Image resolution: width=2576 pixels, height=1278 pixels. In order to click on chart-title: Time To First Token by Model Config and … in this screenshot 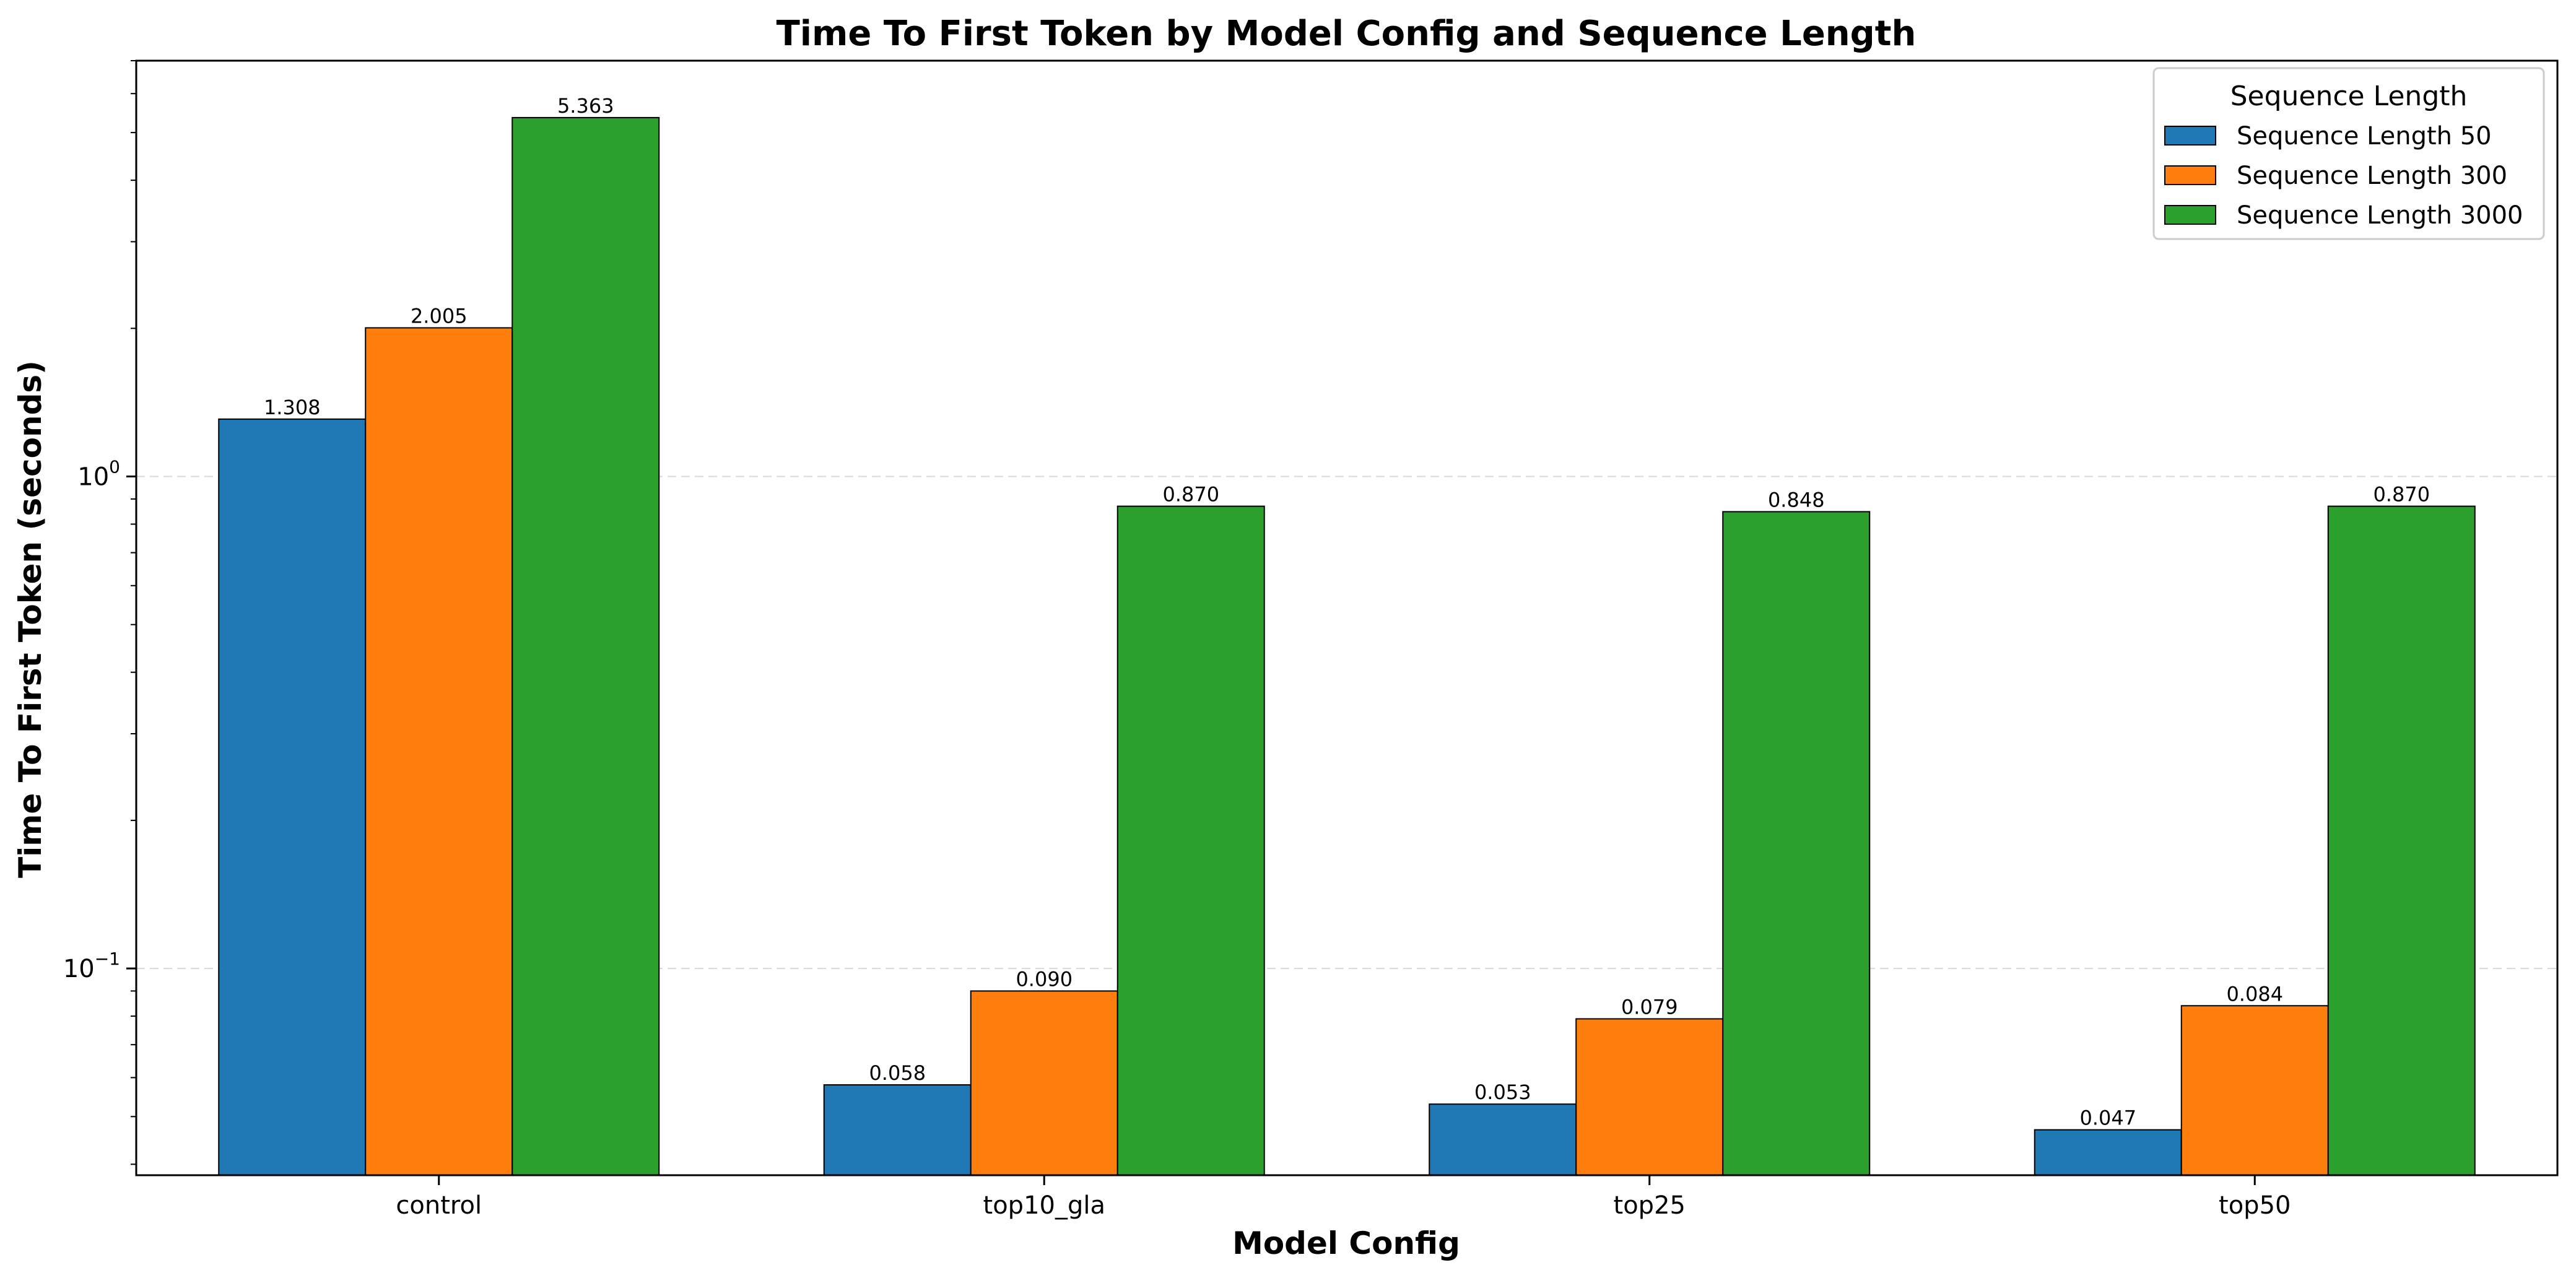, I will do `click(1347, 34)`.